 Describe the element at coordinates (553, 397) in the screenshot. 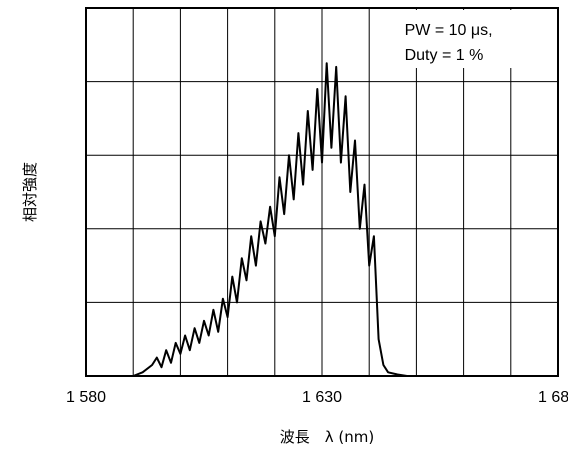

I see `x-tick-label: 1 680` at that location.